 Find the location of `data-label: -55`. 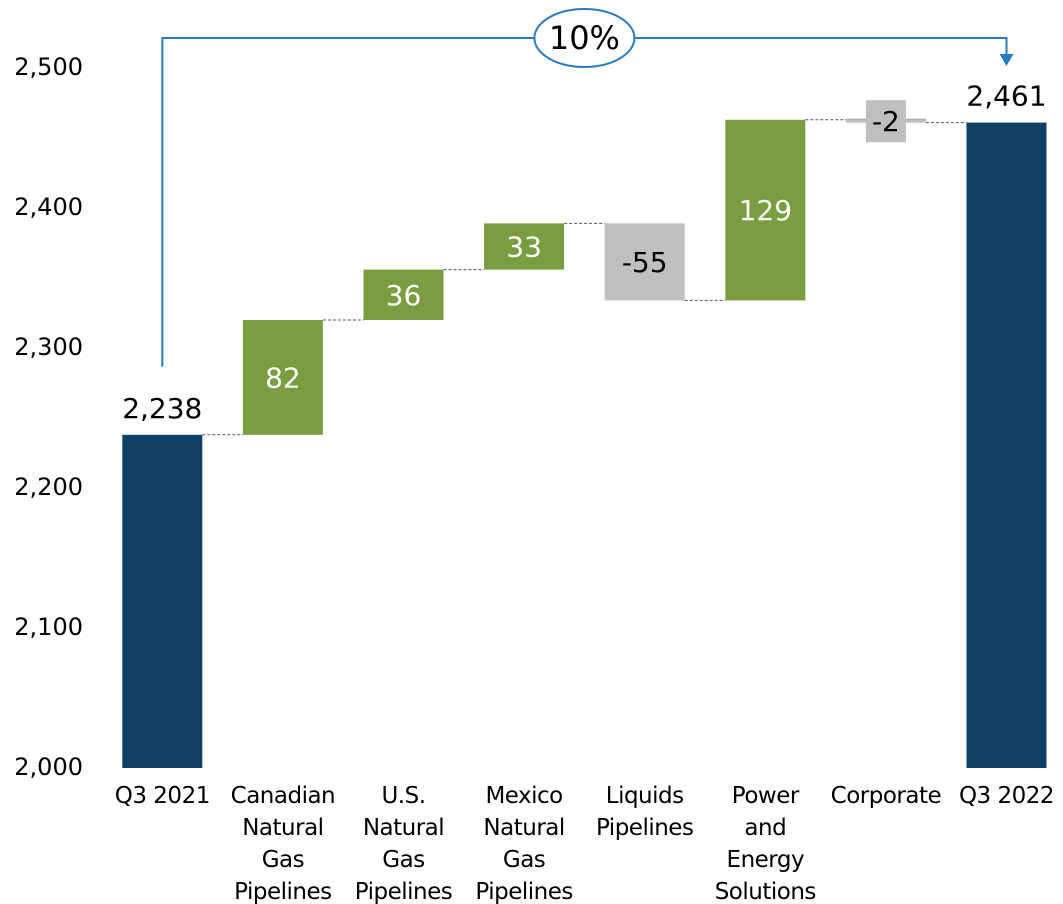

data-label: -55 is located at coordinates (645, 262).